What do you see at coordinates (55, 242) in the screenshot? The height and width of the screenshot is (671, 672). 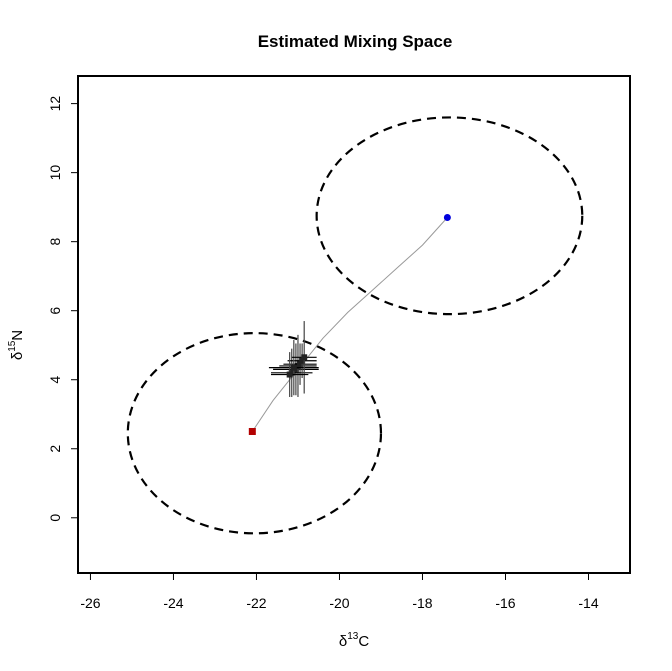 I see `y-tick-label: 8` at bounding box center [55, 242].